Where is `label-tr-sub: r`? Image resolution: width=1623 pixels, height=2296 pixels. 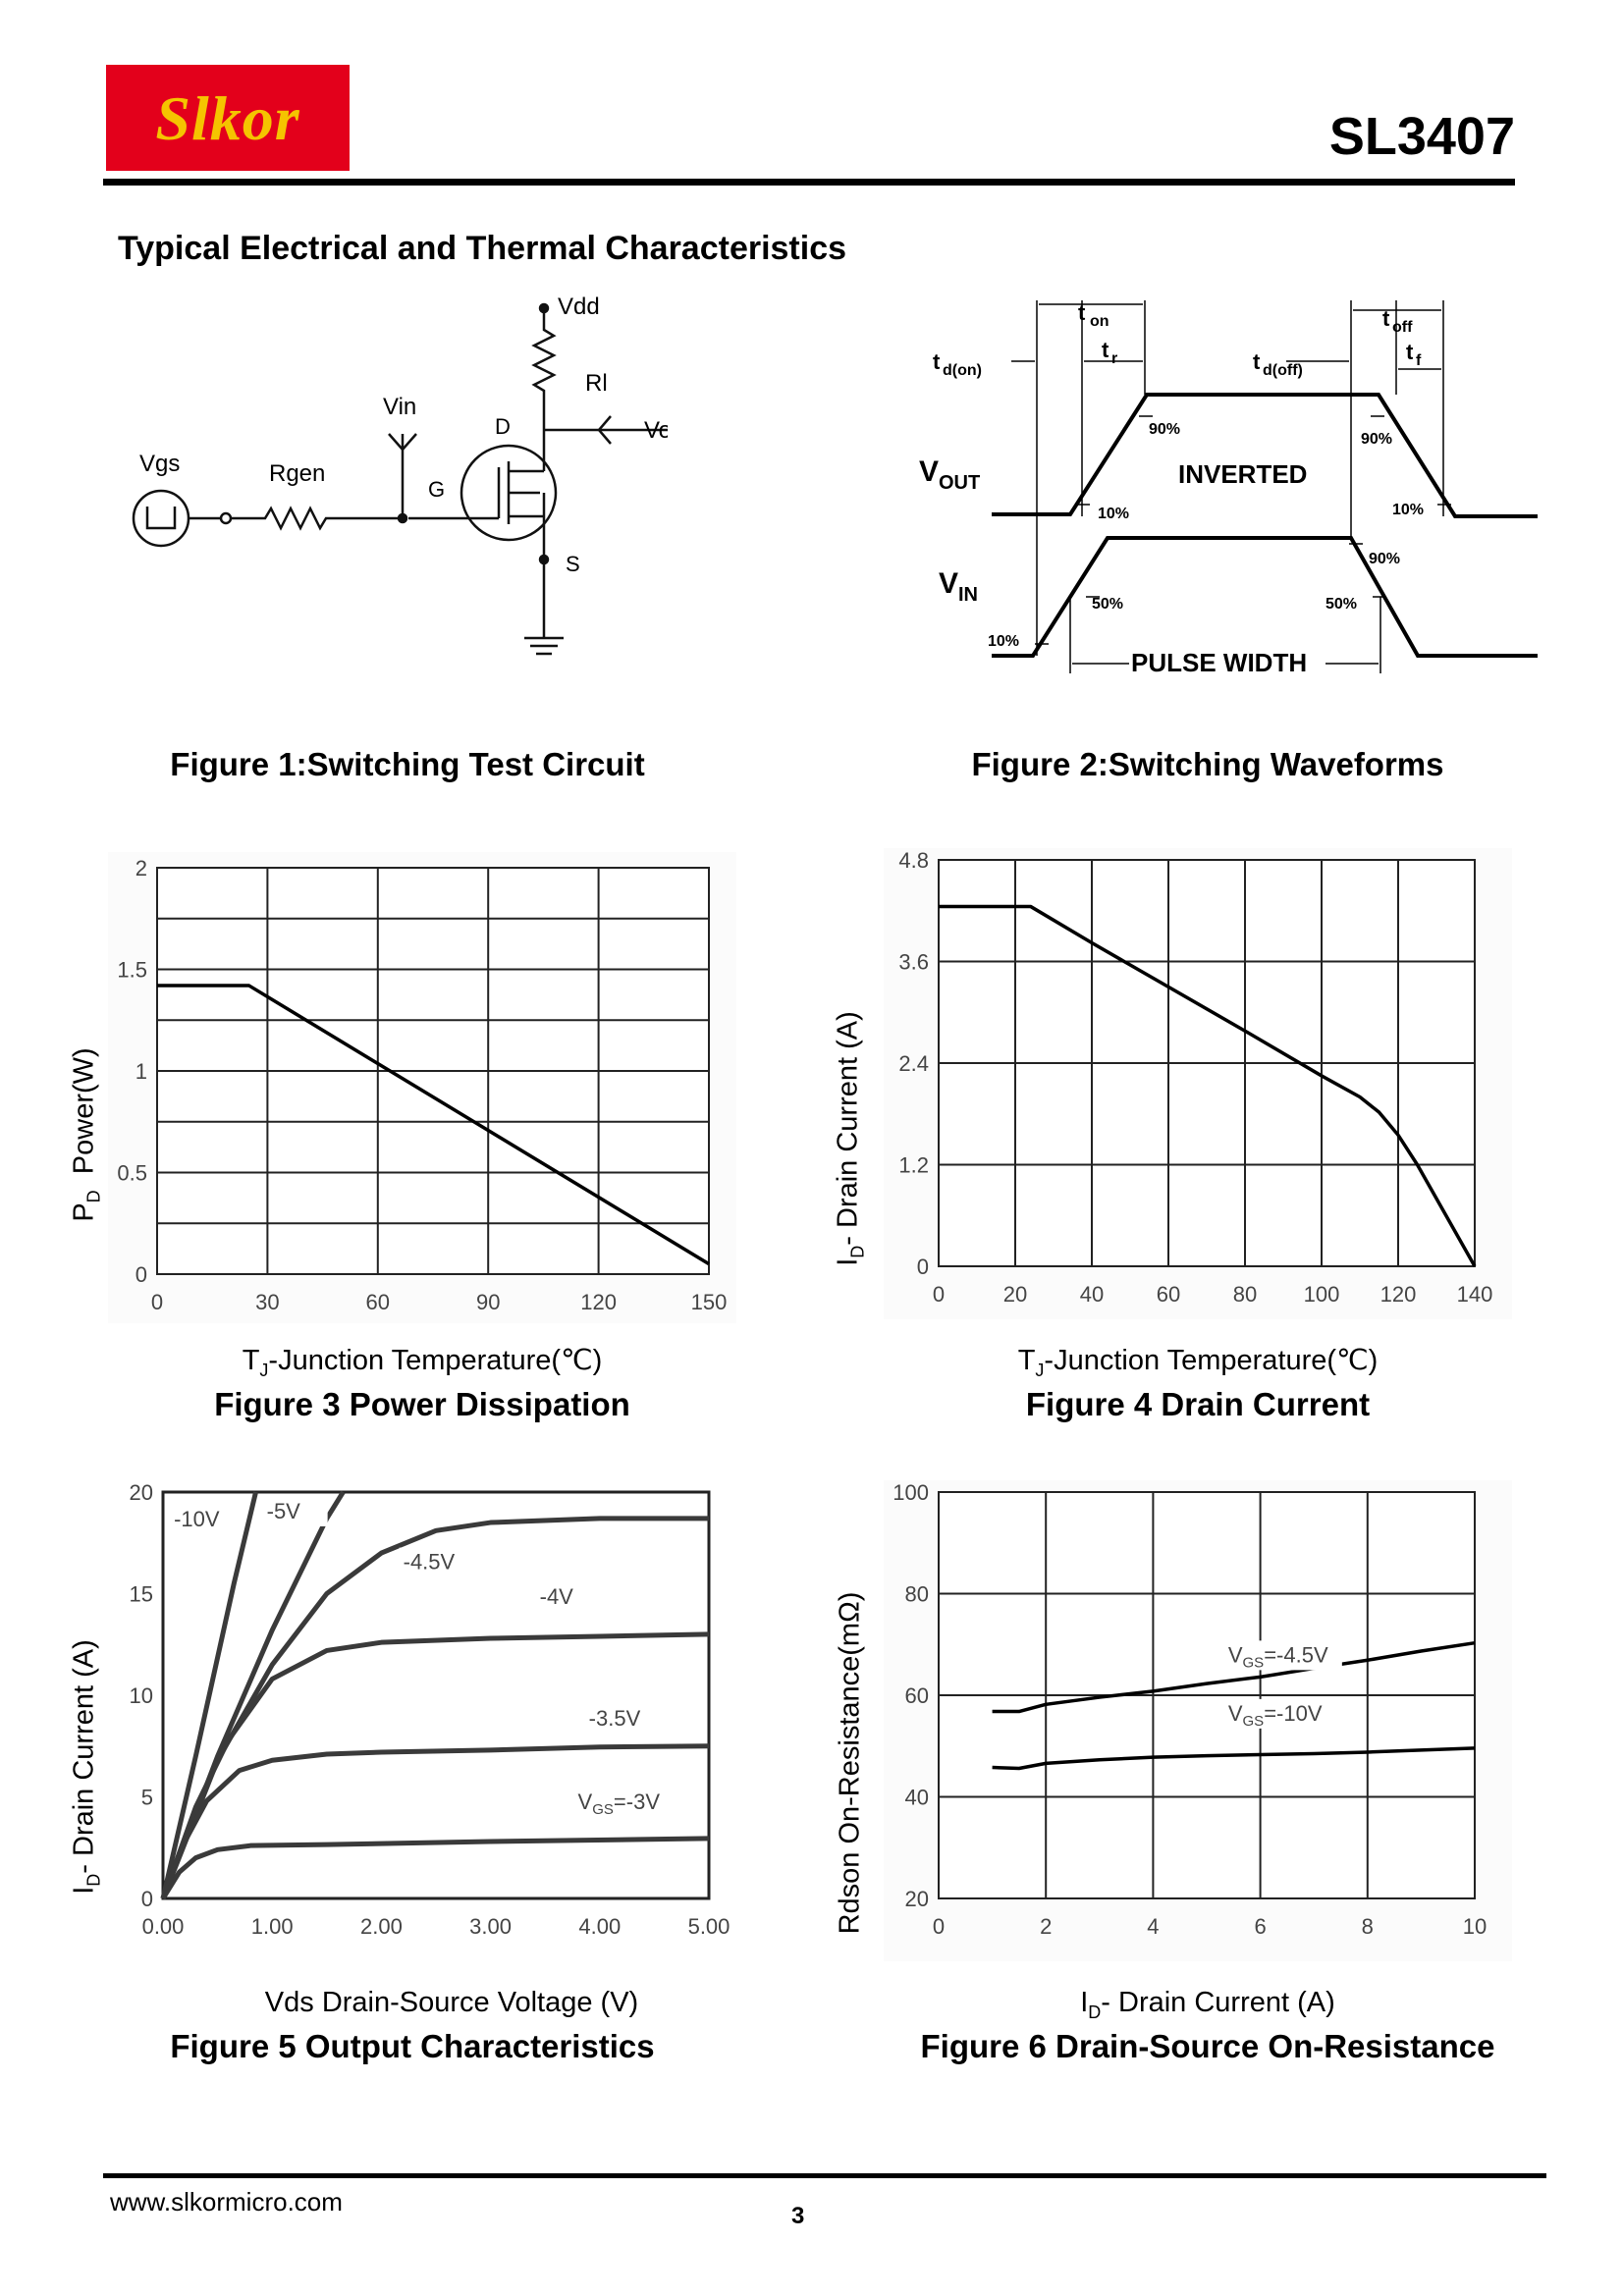
label-tr-sub: r is located at coordinates (1114, 359).